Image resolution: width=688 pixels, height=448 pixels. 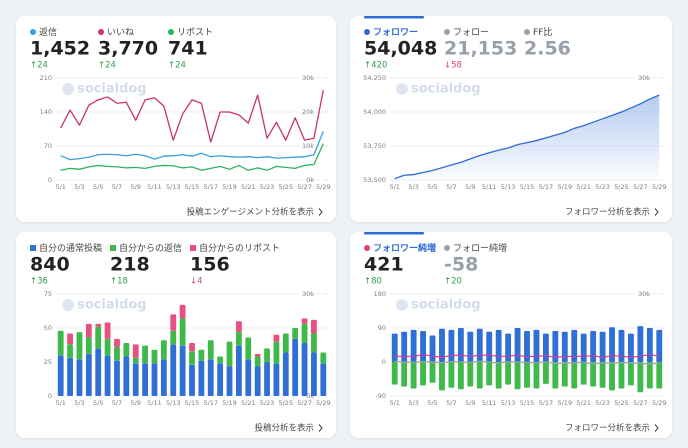 What do you see at coordinates (446, 89) in the screenshot?
I see `watermark: socialdog` at bounding box center [446, 89].